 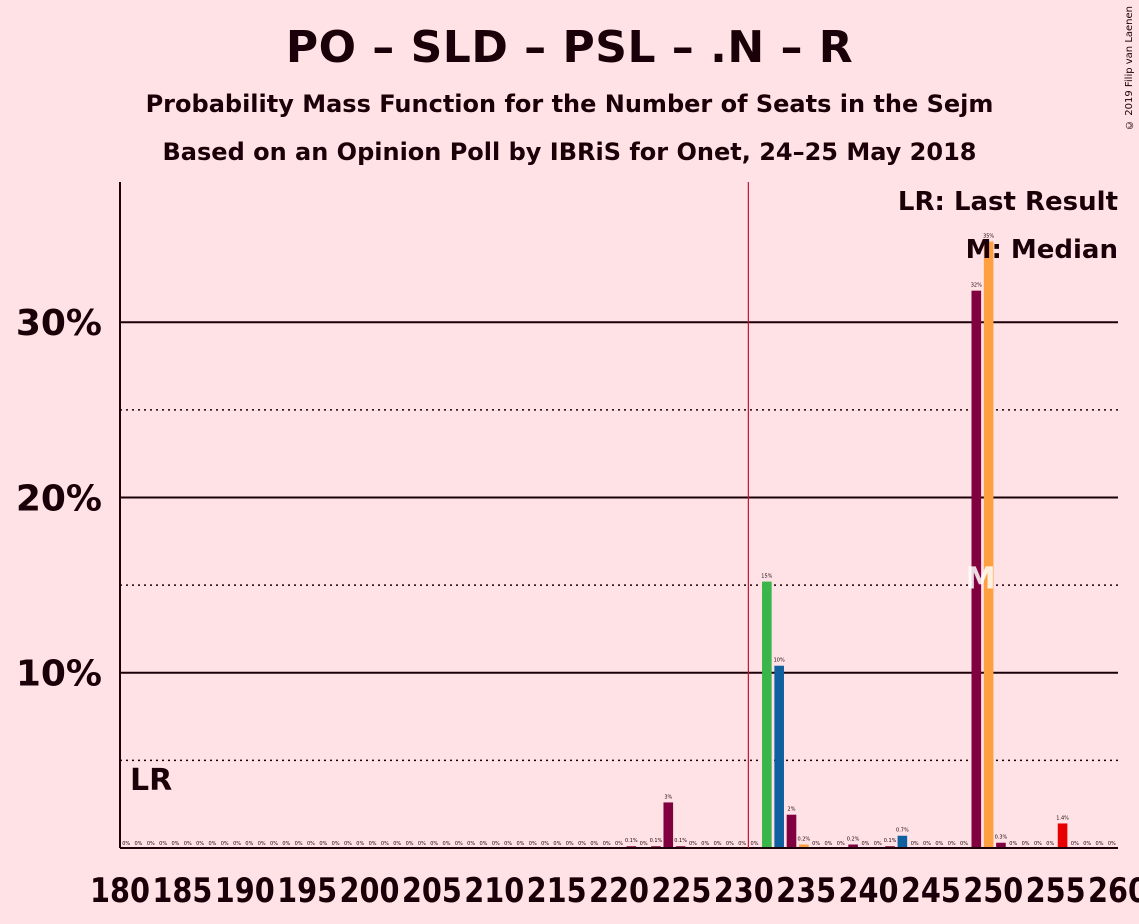 What do you see at coordinates (869, 891) in the screenshot?
I see `x-tick-label: 240` at bounding box center [869, 891].